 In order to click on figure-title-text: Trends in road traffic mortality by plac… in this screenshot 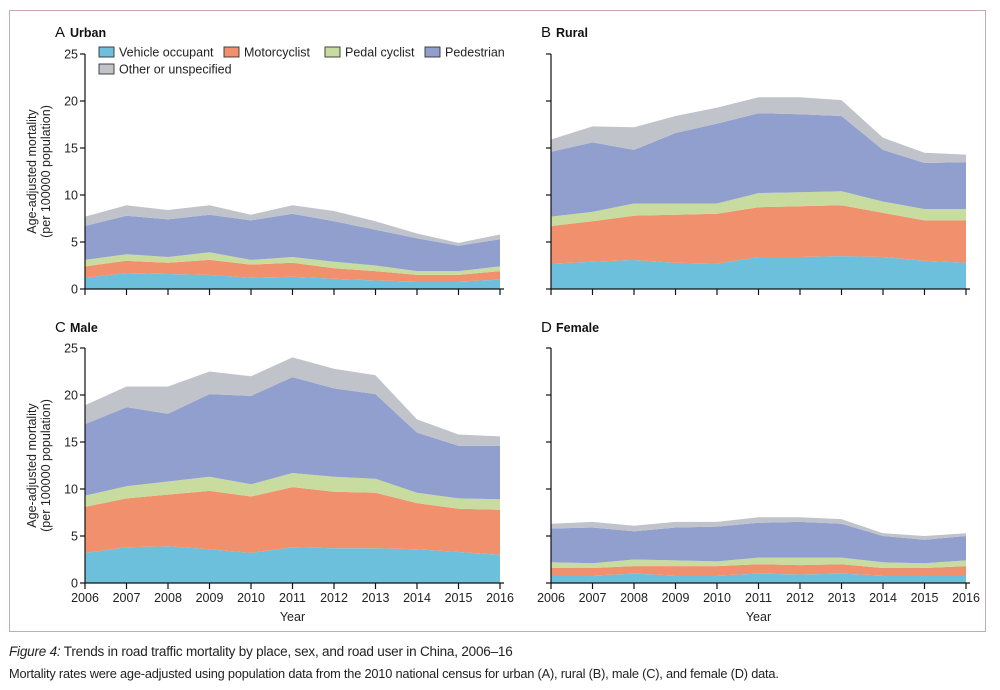, I will do `click(286, 651)`.